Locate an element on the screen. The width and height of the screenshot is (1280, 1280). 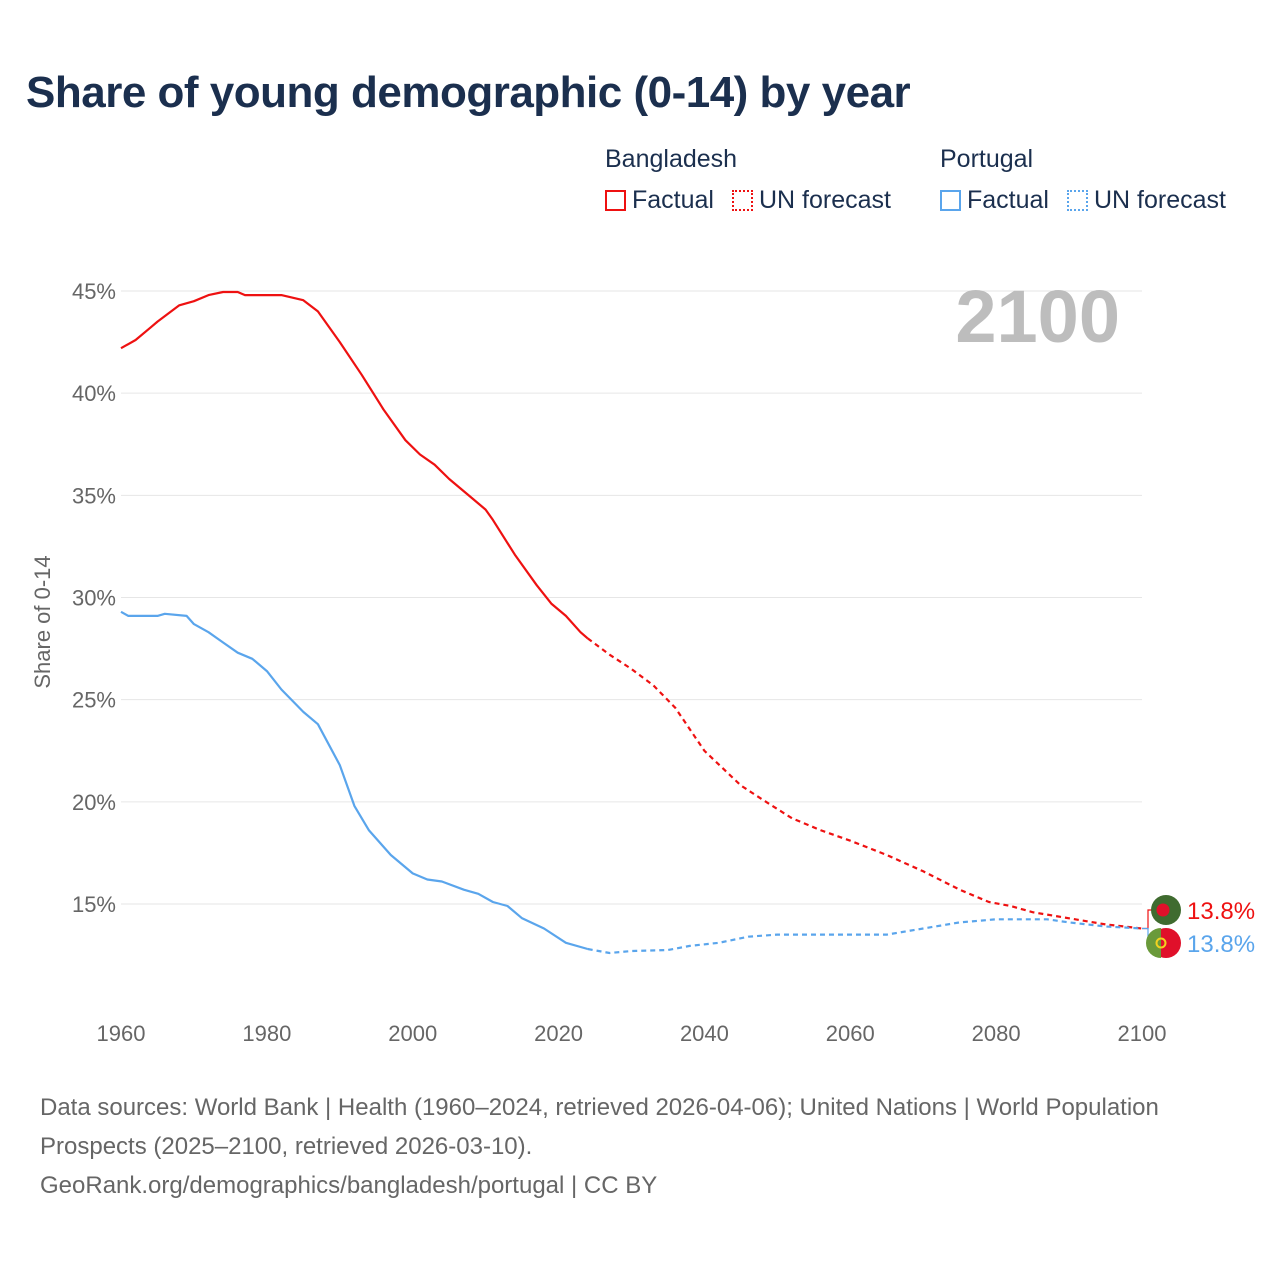
y-tick-label: 15% is located at coordinates (94, 904).